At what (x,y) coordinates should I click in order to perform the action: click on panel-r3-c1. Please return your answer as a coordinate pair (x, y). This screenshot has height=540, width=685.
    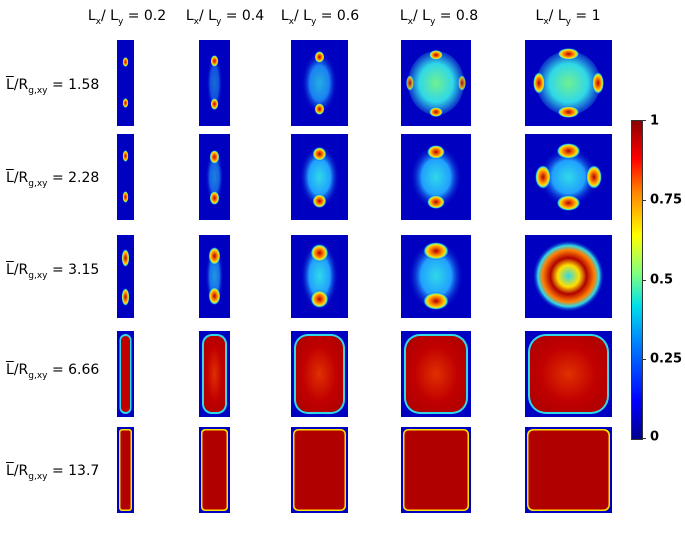
    Looking at the image, I should click on (214, 374).